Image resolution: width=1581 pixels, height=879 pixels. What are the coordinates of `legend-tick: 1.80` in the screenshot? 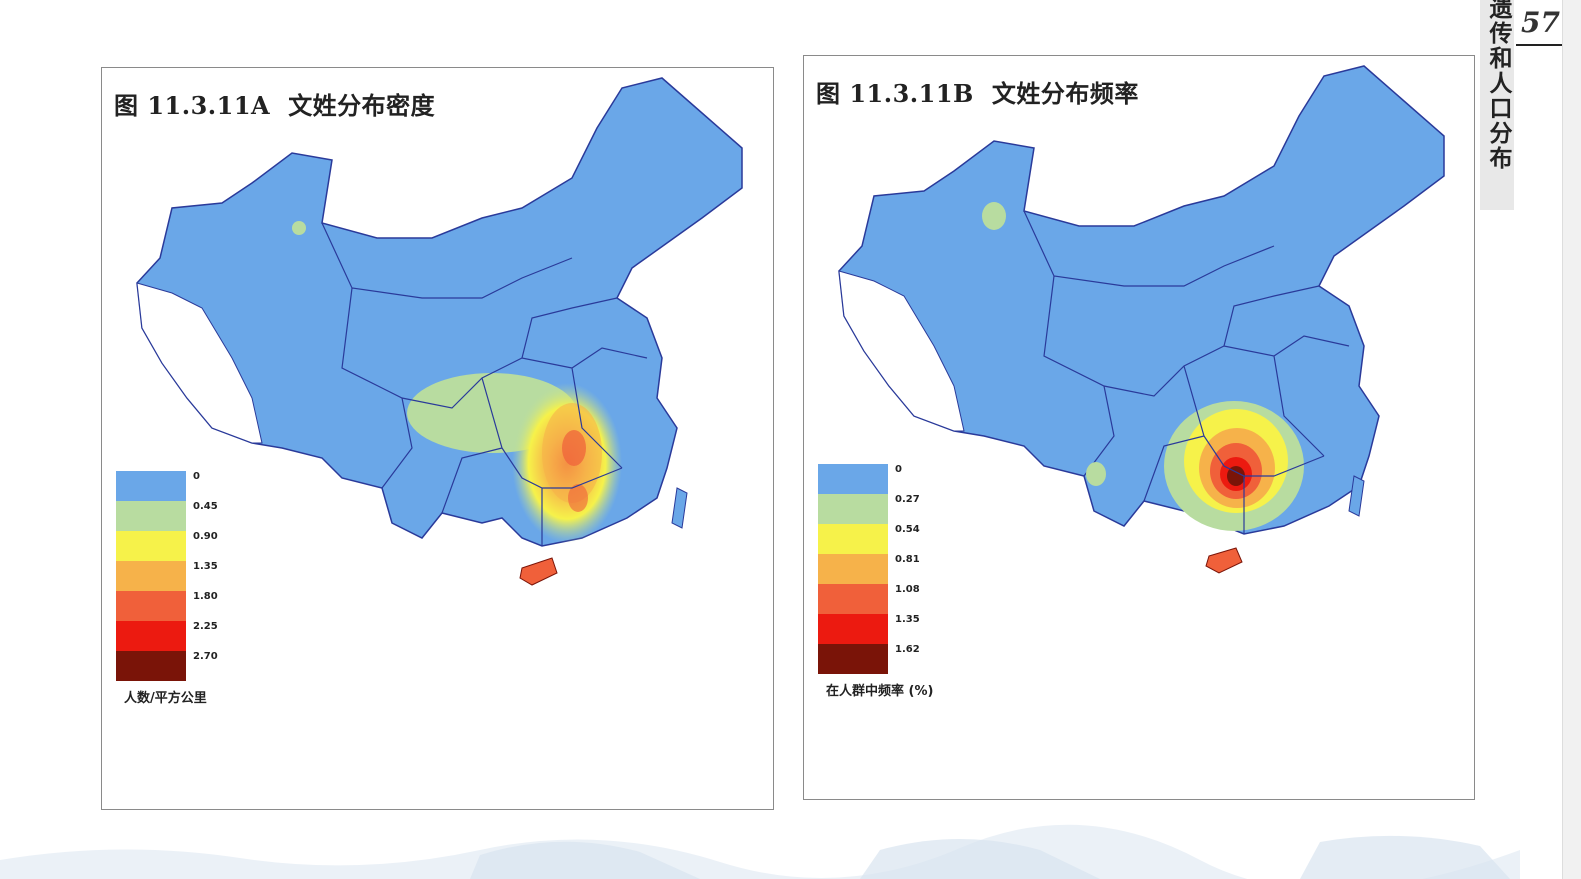 It's located at (205, 596).